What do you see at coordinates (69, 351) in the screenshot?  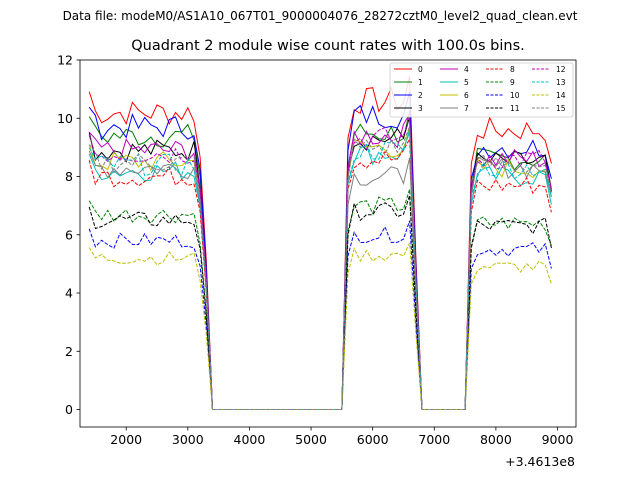 I see `y-tick-label: 2` at bounding box center [69, 351].